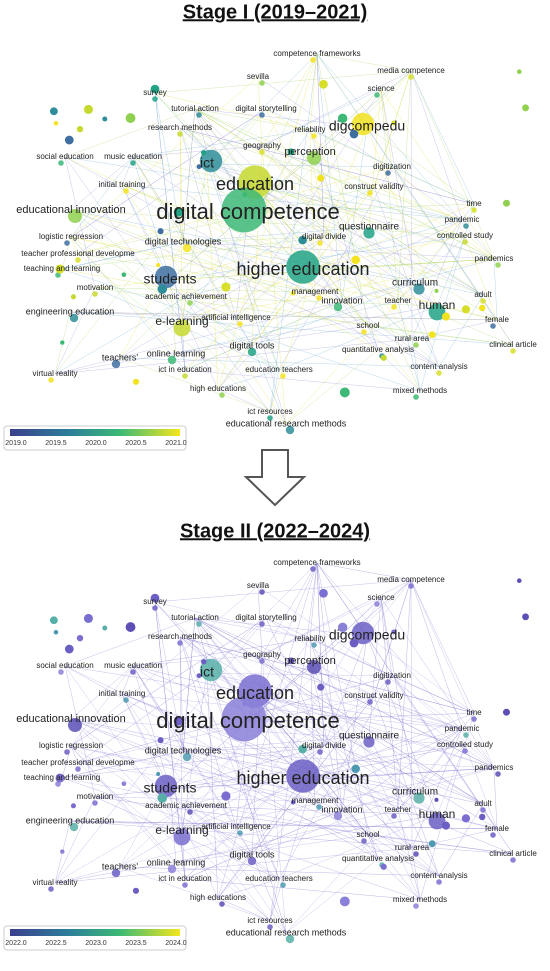 The image size is (550, 971). Describe the element at coordinates (195, 108) in the screenshot. I see `node-label: tutorial action` at that location.